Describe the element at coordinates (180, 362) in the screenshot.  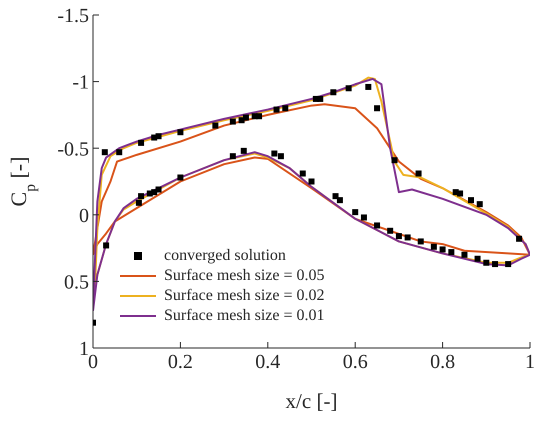
I see `x-tick-label: 0.2` at that location.